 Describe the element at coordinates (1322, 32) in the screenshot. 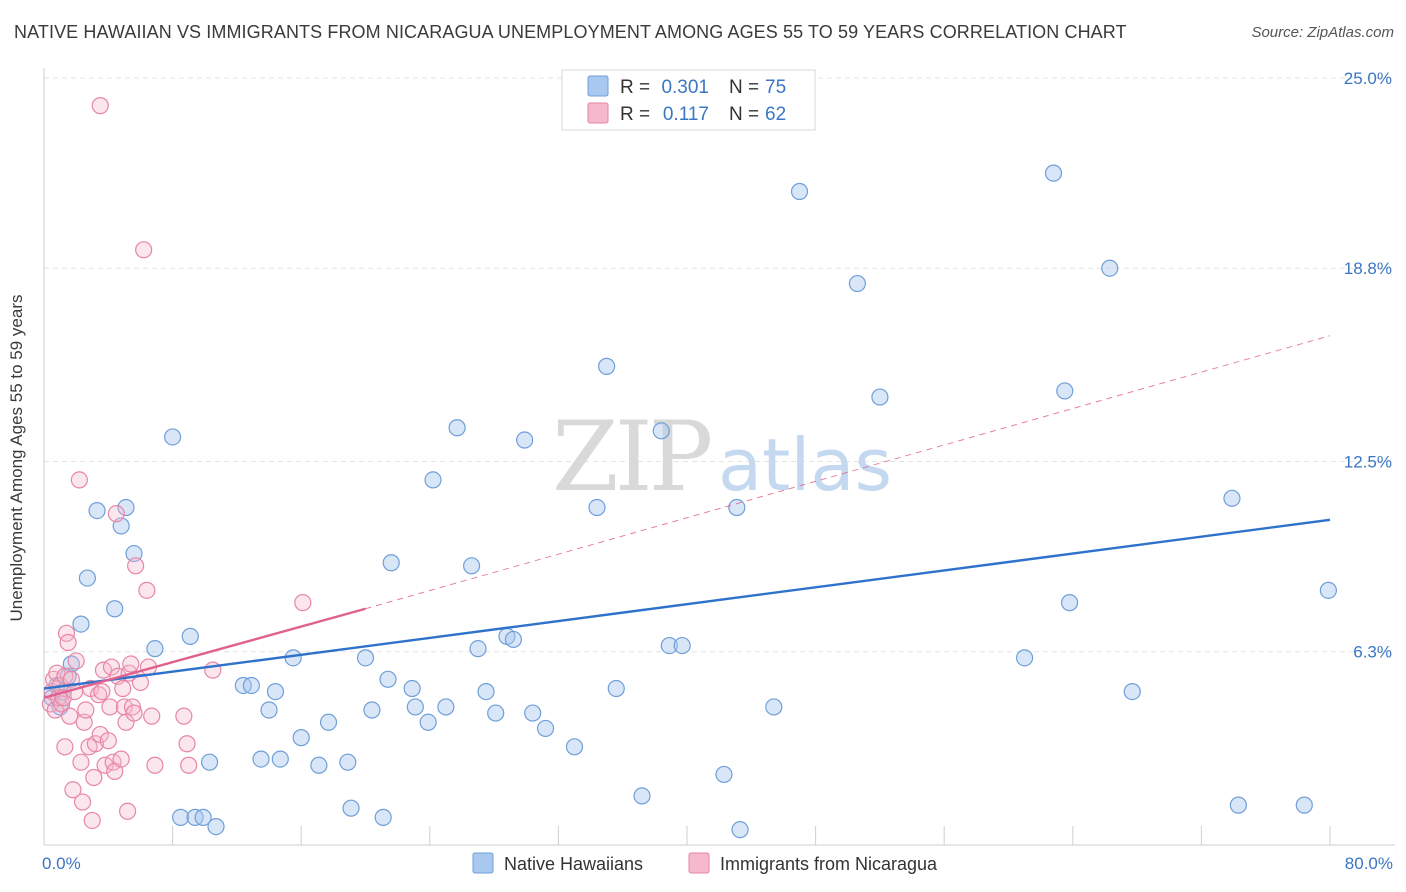

I see `source-credit: Source: ZipAtlas.com` at that location.